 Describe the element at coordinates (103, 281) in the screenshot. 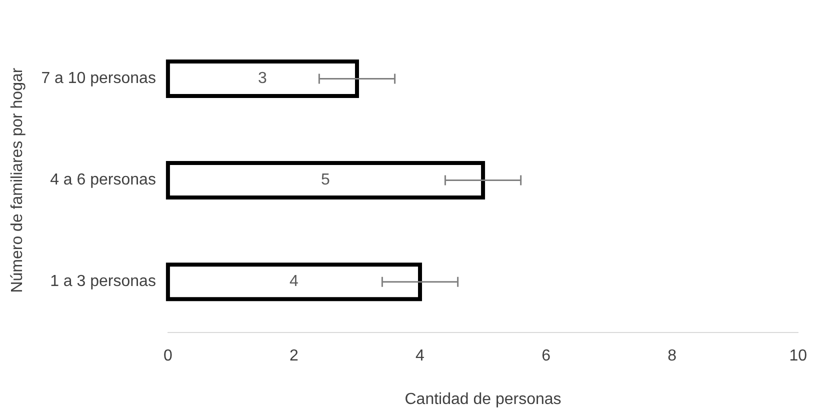

I see `y-tick-label: 1 a 3 personas` at that location.